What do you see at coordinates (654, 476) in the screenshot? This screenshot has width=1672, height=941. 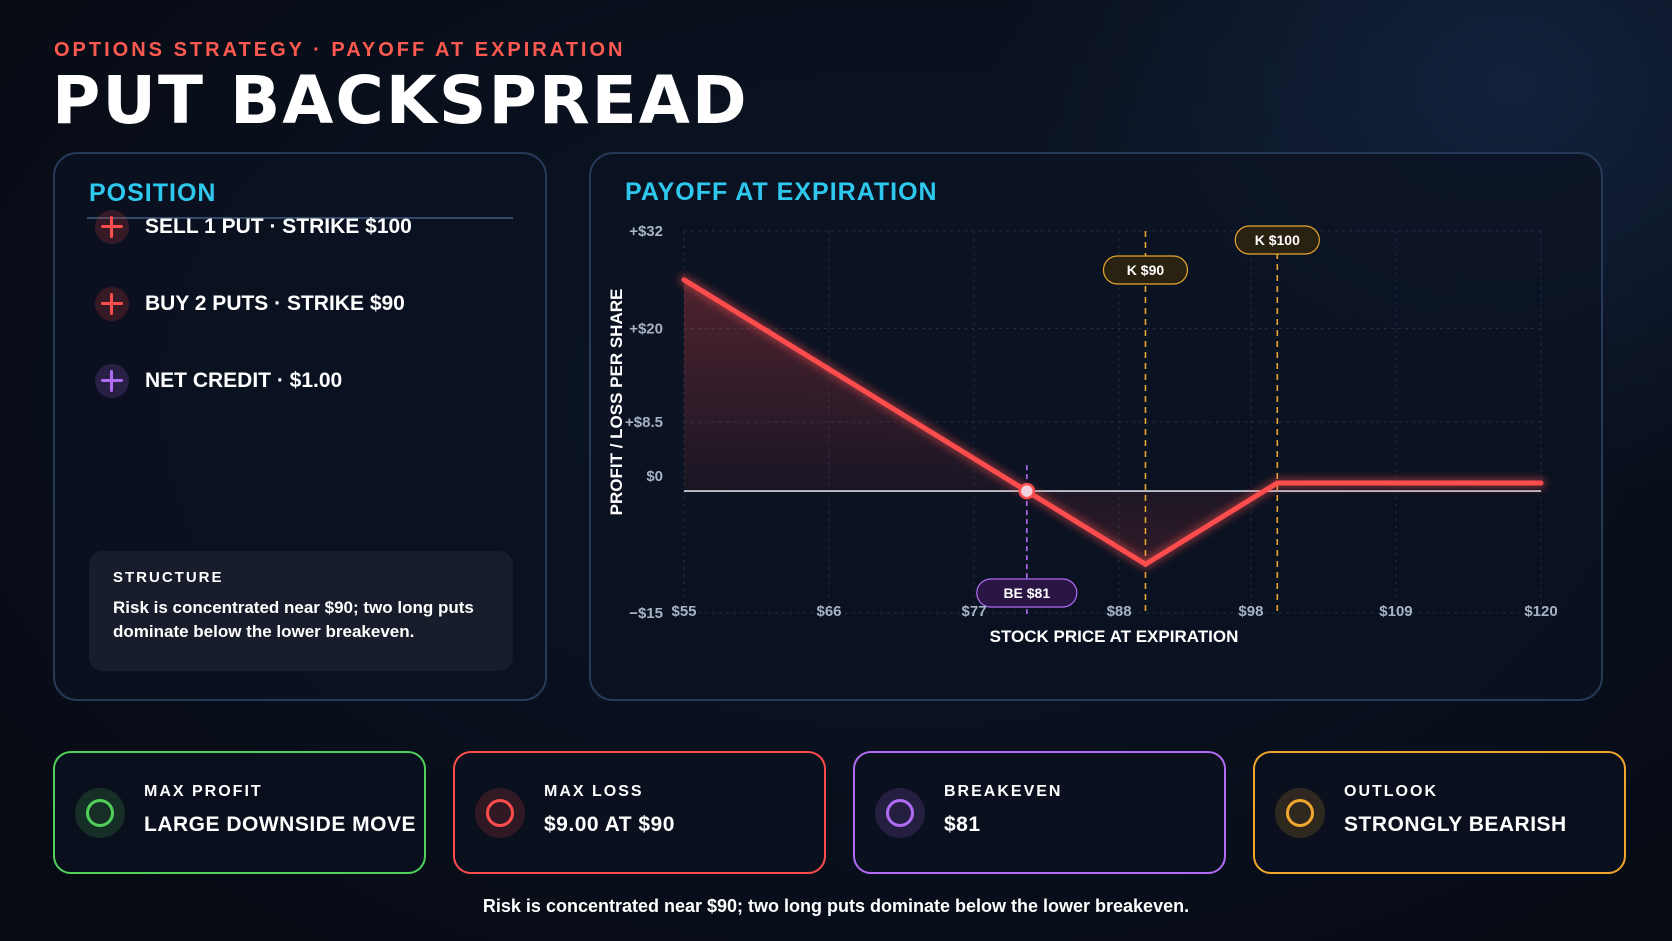 I see `y-tick-label: $0` at bounding box center [654, 476].